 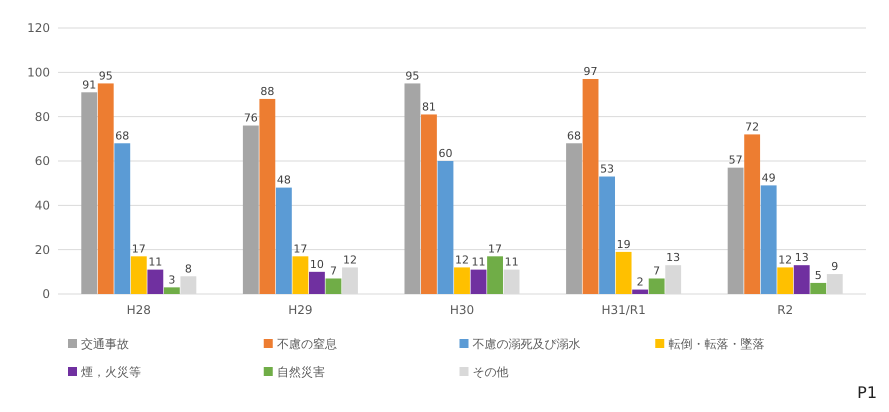 I want to click on legend-label: 煙，火災等, so click(x=111, y=372).